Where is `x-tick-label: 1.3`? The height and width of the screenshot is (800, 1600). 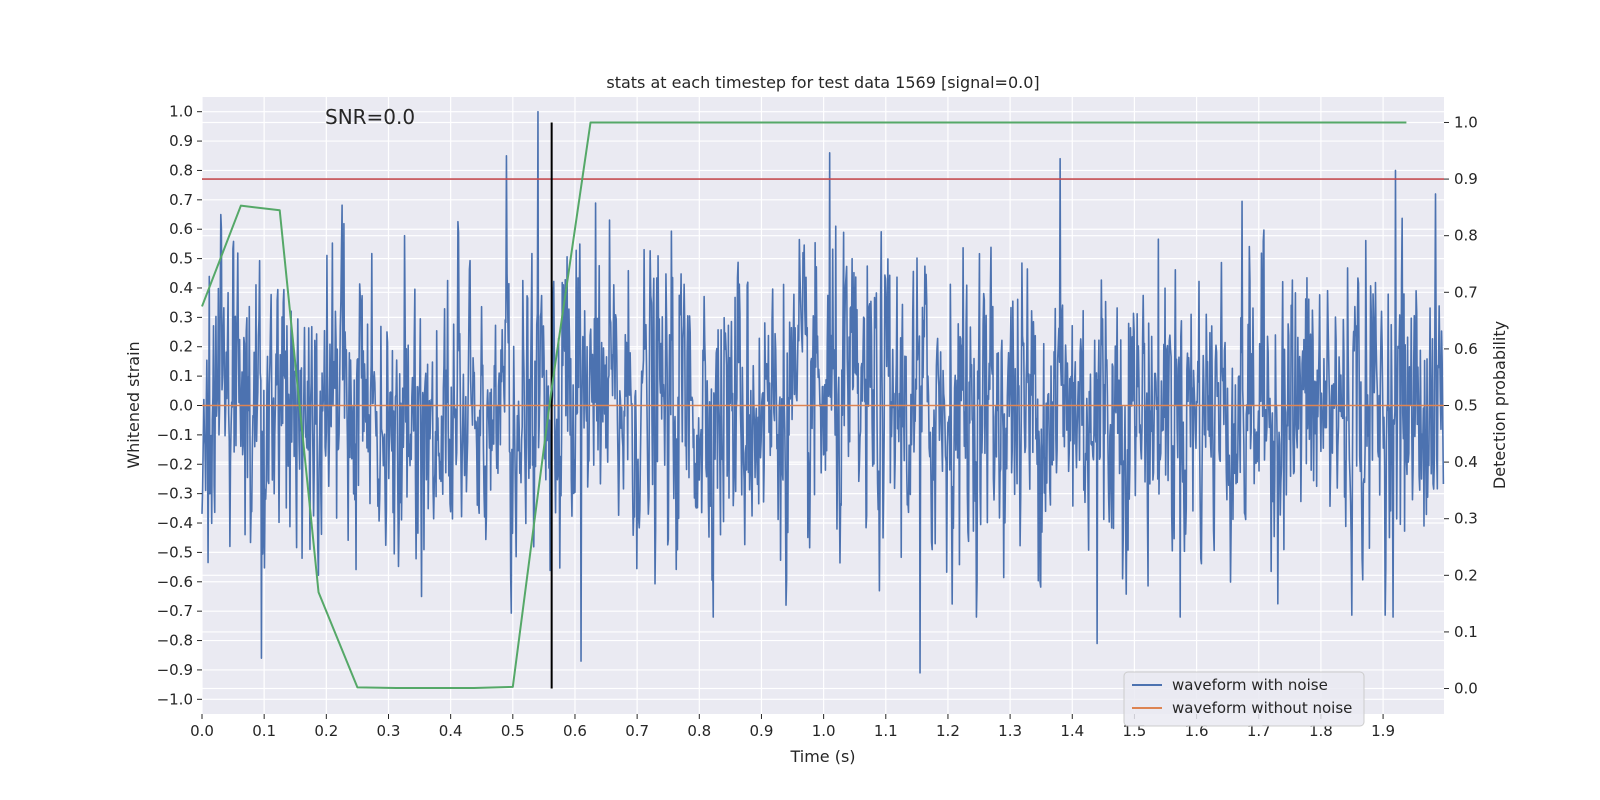
x-tick-label: 1.3 is located at coordinates (1010, 731).